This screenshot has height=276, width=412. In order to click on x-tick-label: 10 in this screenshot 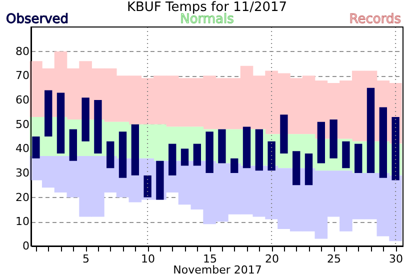, I will do `click(148, 259)`.